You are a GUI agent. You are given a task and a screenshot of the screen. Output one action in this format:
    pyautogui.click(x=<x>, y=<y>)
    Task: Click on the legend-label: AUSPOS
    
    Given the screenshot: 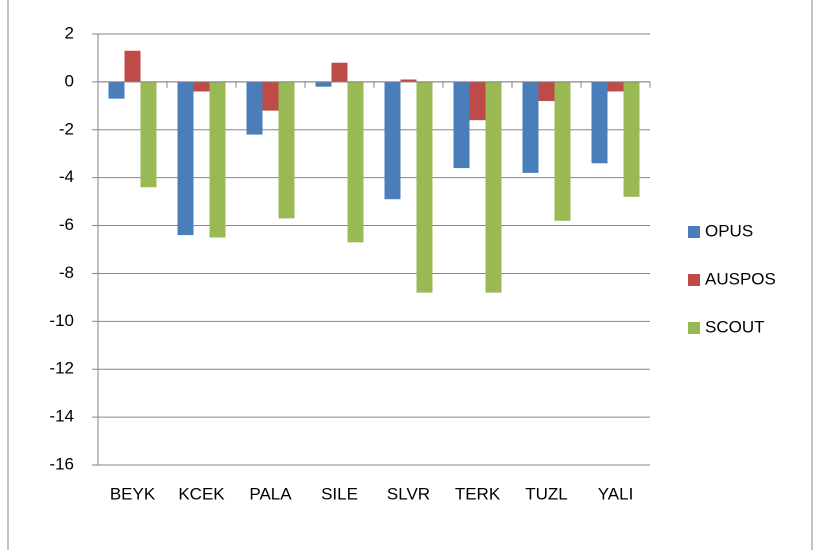 What is the action you would take?
    pyautogui.click(x=740, y=278)
    